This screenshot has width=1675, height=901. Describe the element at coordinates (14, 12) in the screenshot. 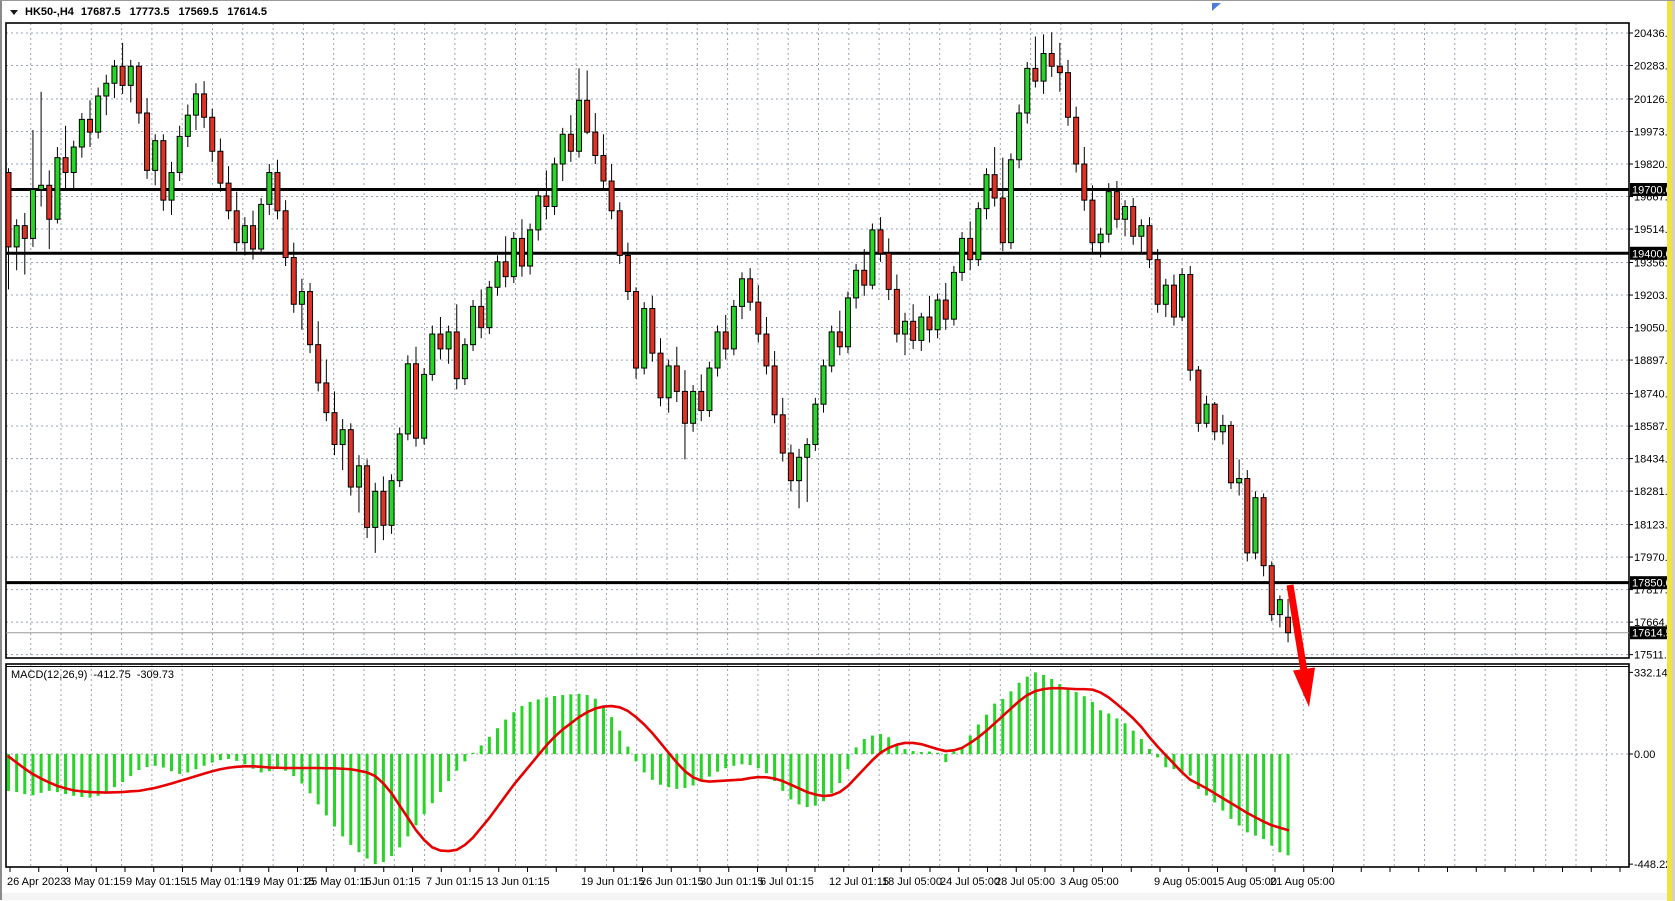

I see `chart-collapse-dropdown-icon` at that location.